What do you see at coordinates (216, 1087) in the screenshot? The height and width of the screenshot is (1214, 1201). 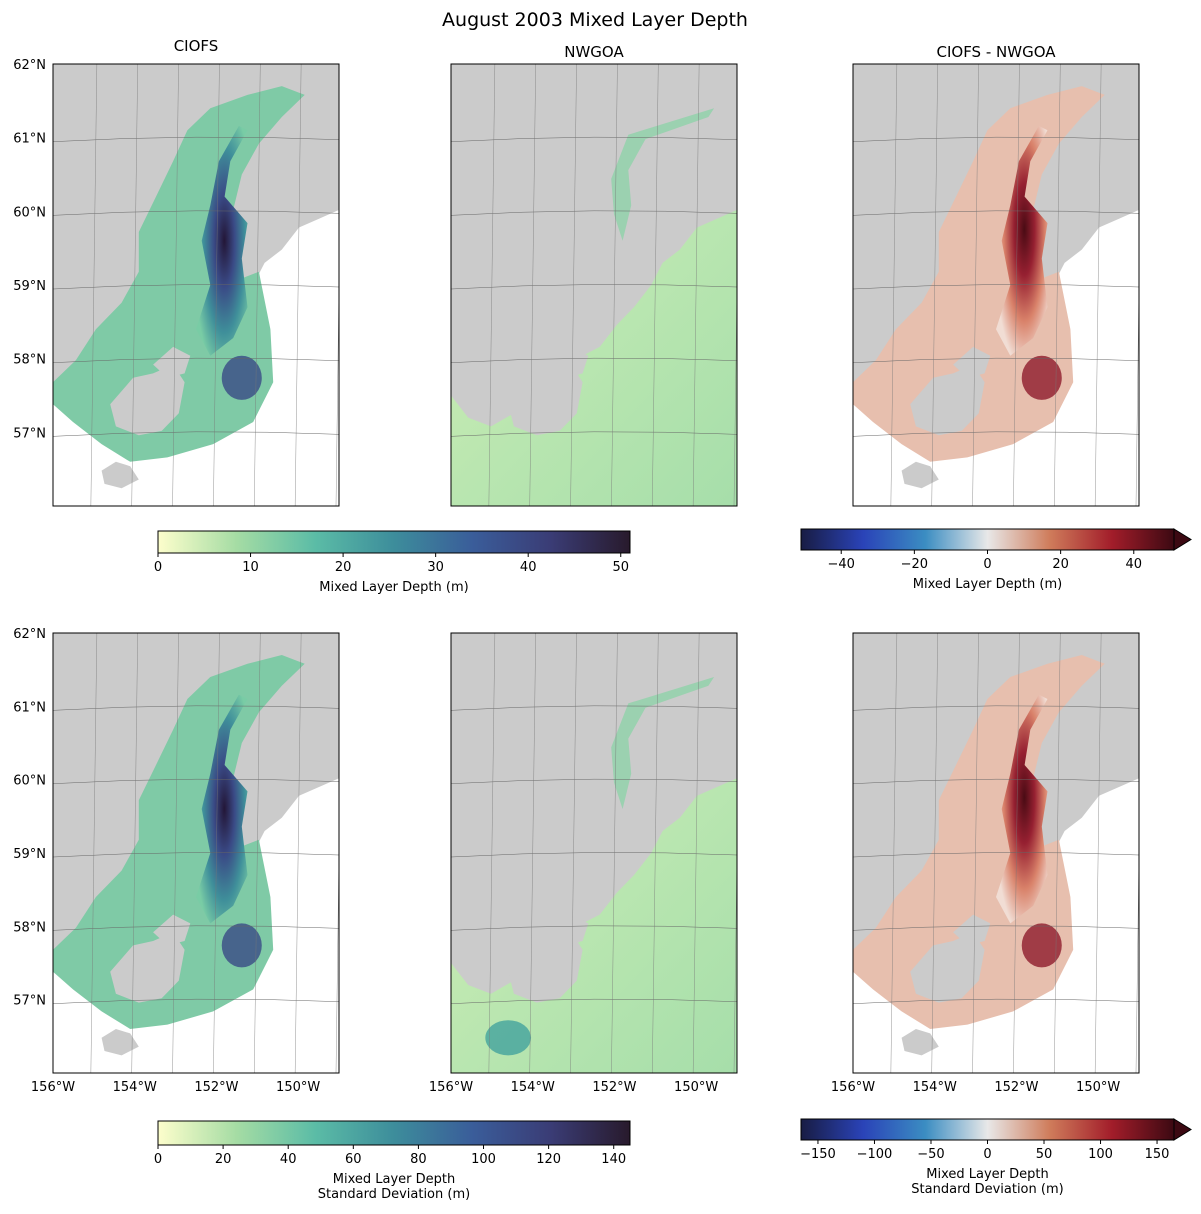 I see `longitude-tick-label: 152°W` at bounding box center [216, 1087].